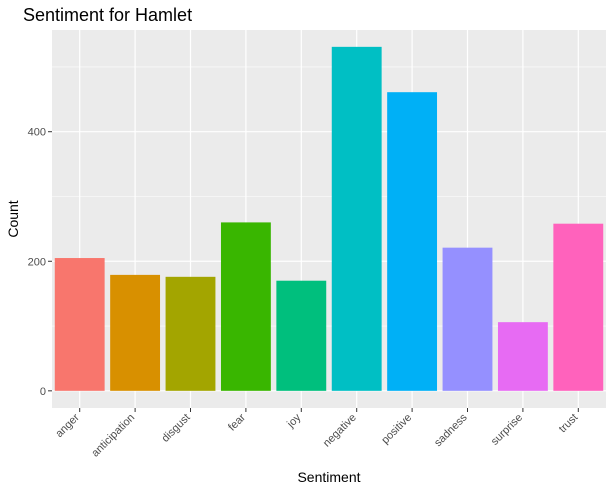 The image size is (614, 489). Describe the element at coordinates (578, 307) in the screenshot. I see `bar-trust` at that location.